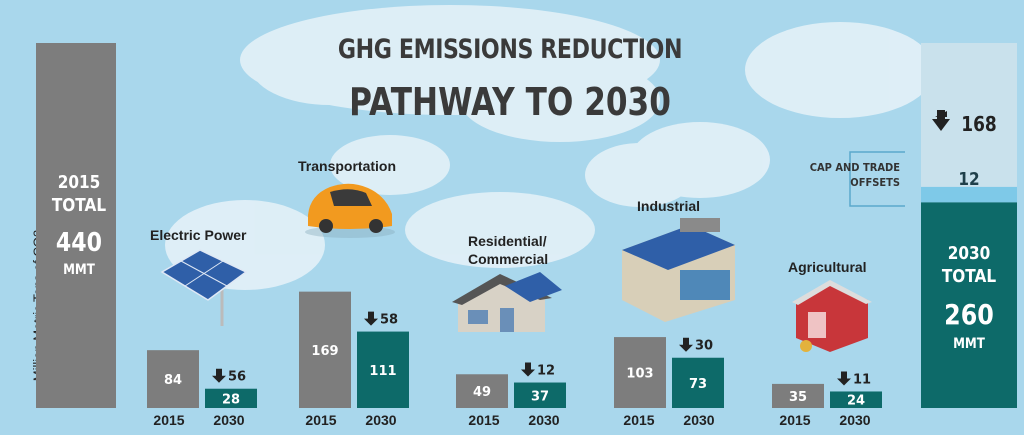 The height and width of the screenshot is (435, 1024). I want to click on sector-label-industrial: Industrial, so click(669, 206).